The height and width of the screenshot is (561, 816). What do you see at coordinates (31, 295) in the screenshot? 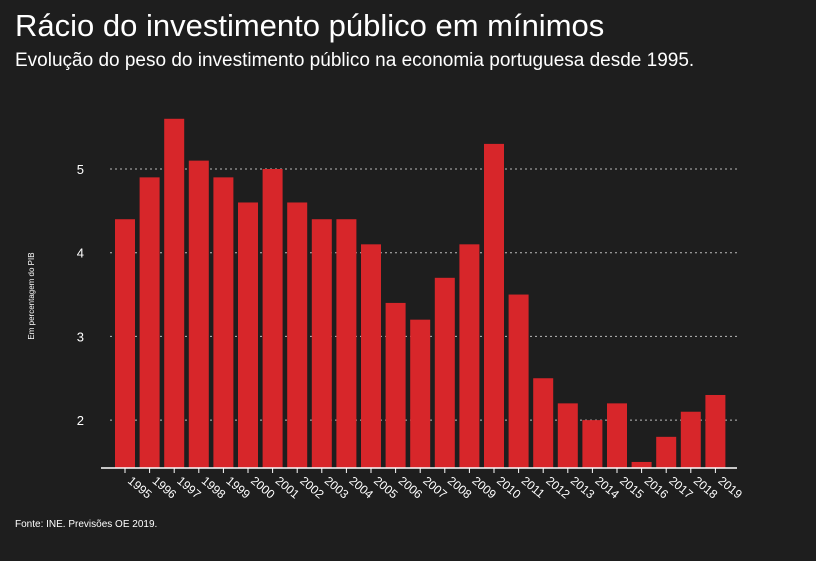
I see `y-axis-label: Em percentagem do PIB` at bounding box center [31, 295].